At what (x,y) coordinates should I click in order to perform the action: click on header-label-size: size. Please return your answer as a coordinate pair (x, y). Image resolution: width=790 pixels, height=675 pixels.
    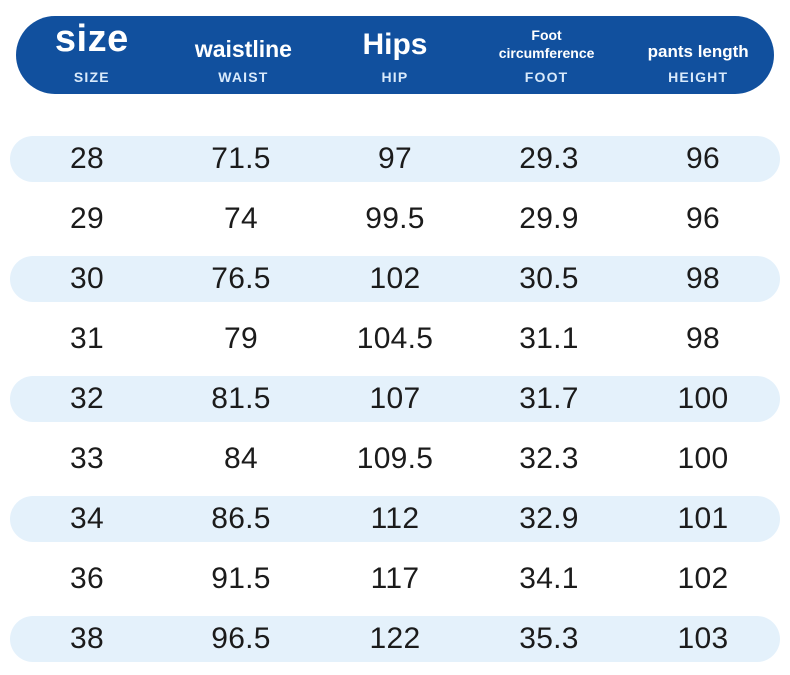
    Looking at the image, I should click on (91, 39).